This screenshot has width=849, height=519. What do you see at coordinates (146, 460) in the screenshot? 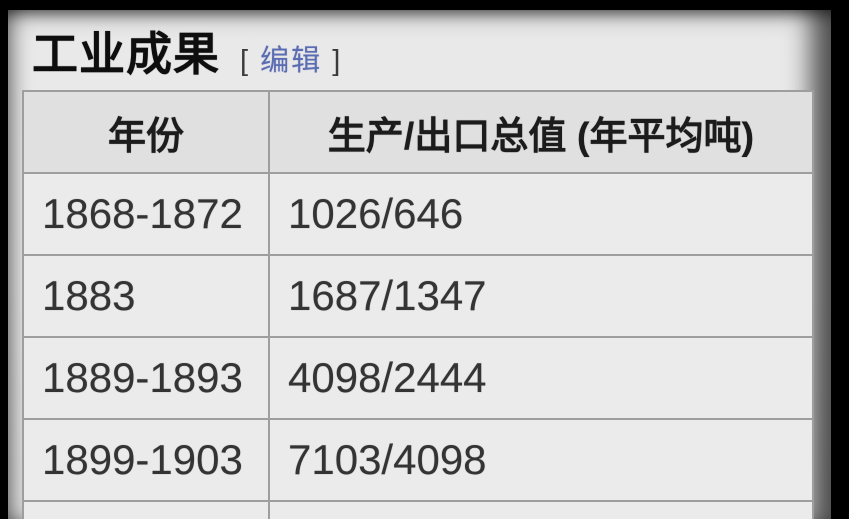
I see `cell-year: 1899-1903` at bounding box center [146, 460].